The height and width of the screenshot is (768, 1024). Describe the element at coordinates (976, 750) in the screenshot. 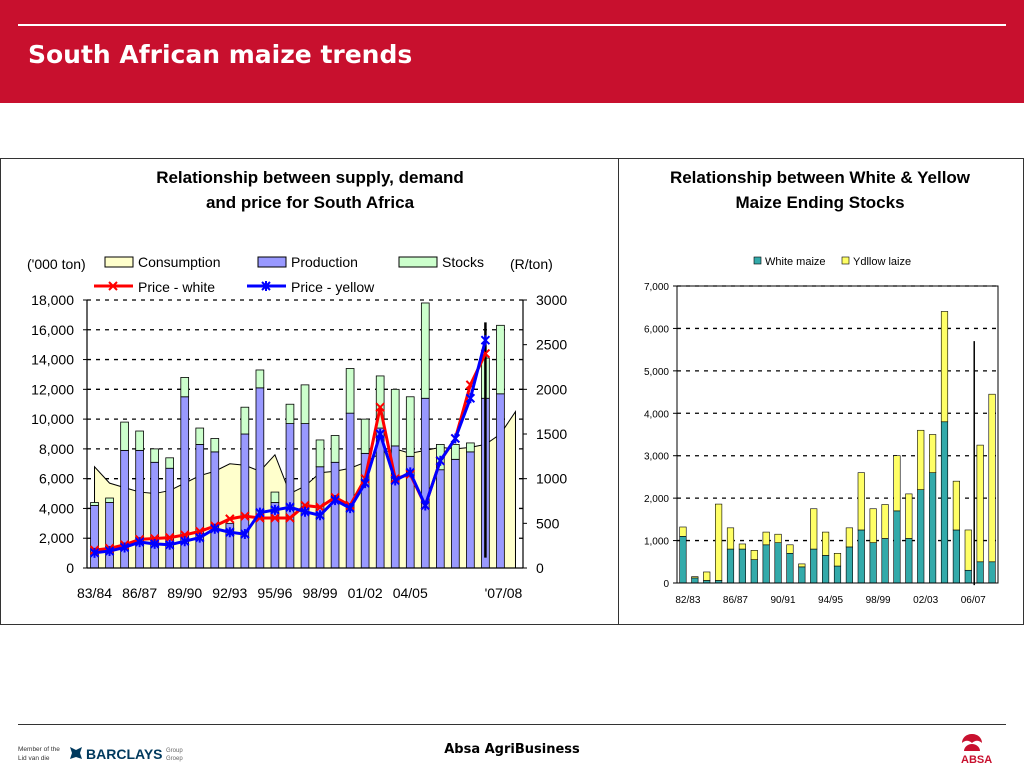

I see `absa-logo: ABSA` at that location.